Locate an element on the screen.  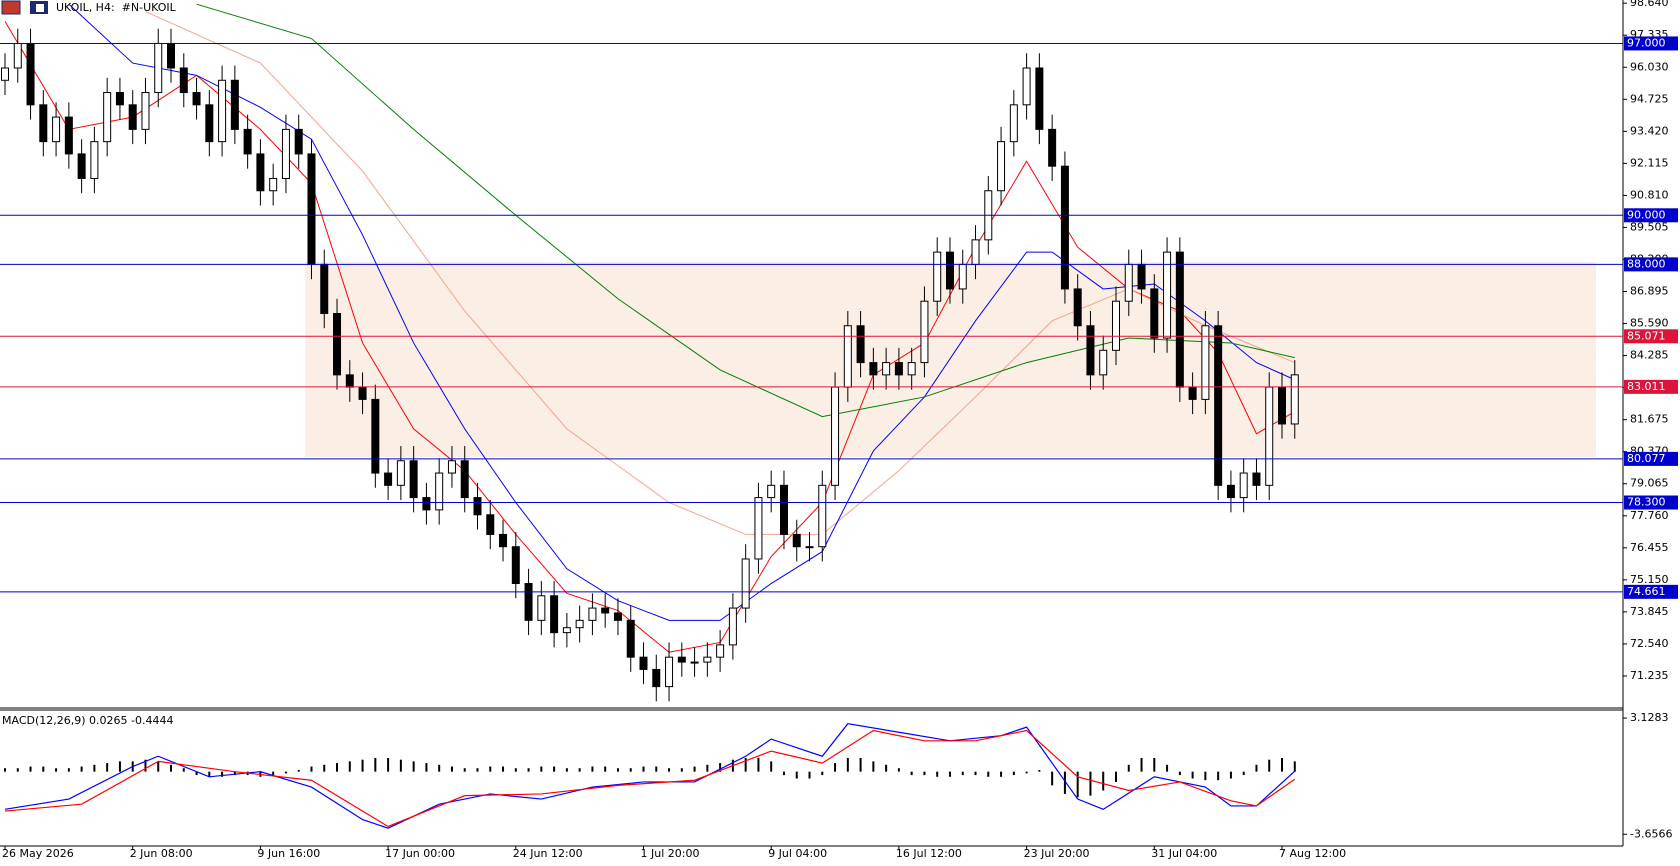
x-tick-label: 9 Jun 16:00 is located at coordinates (288, 853).